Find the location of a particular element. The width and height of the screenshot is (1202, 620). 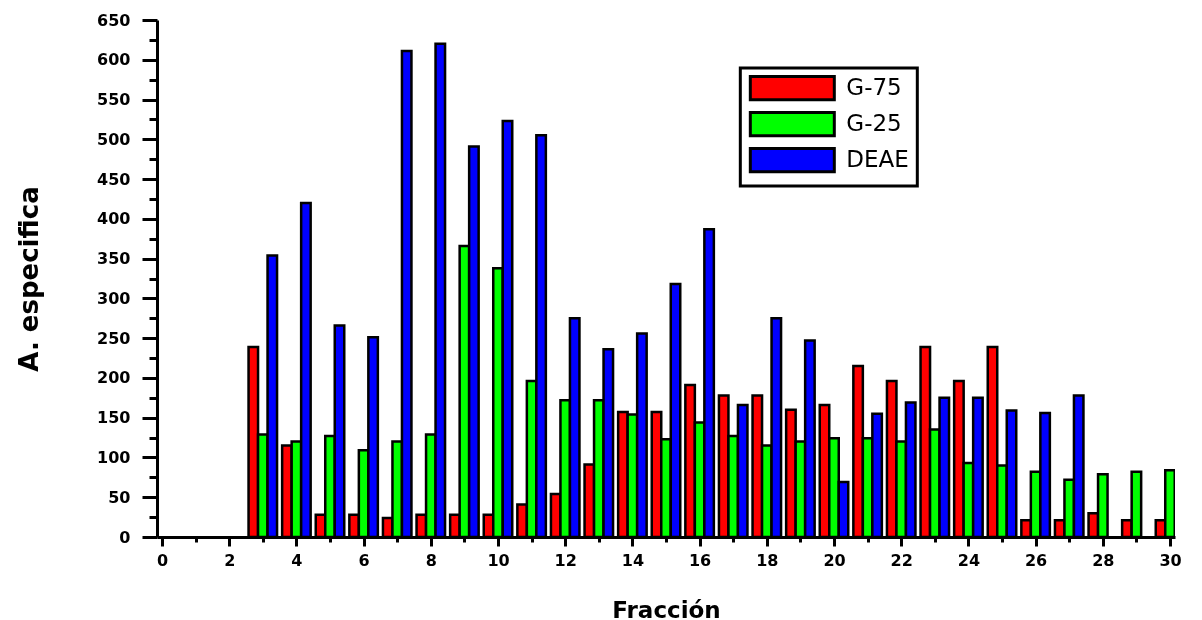

y-tick-label: 0 is located at coordinates (125, 537).